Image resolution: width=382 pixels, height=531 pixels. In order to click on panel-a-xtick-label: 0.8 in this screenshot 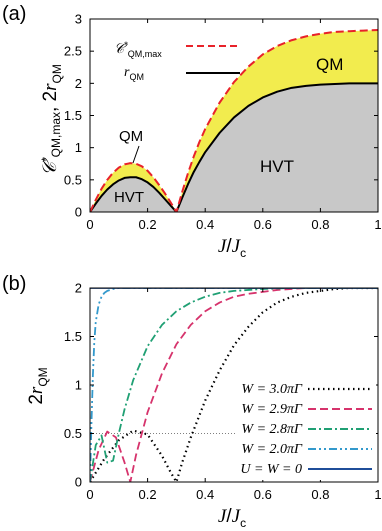, I will do `click(320, 224)`.